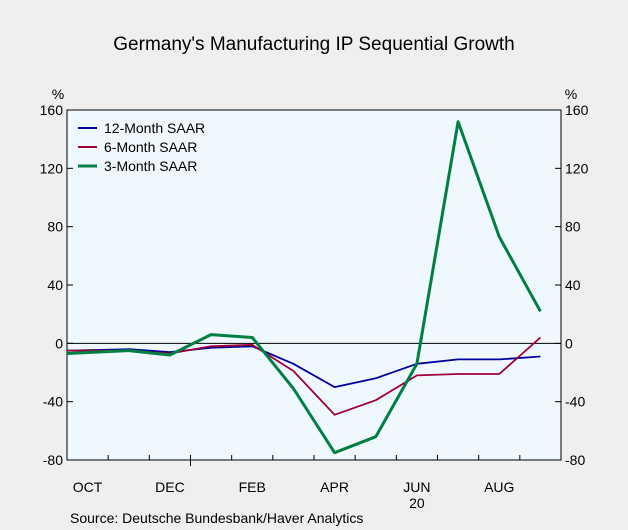  I want to click on x-tick-label: DEC, so click(170, 487).